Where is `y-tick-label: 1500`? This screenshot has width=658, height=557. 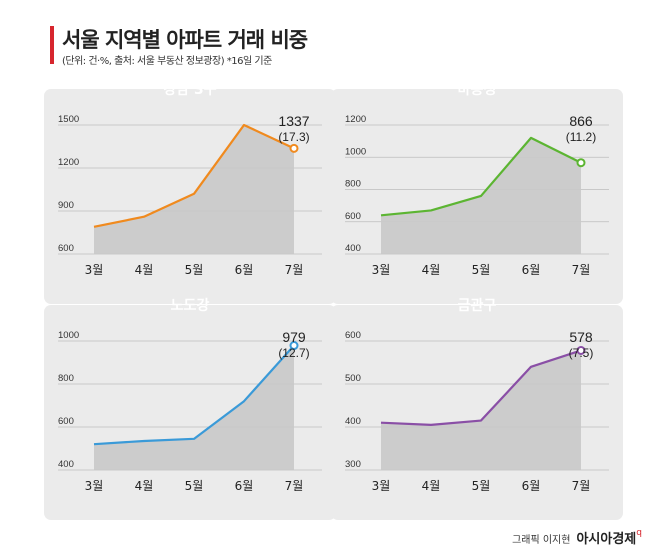
y-tick-label: 1500 is located at coordinates (68, 119).